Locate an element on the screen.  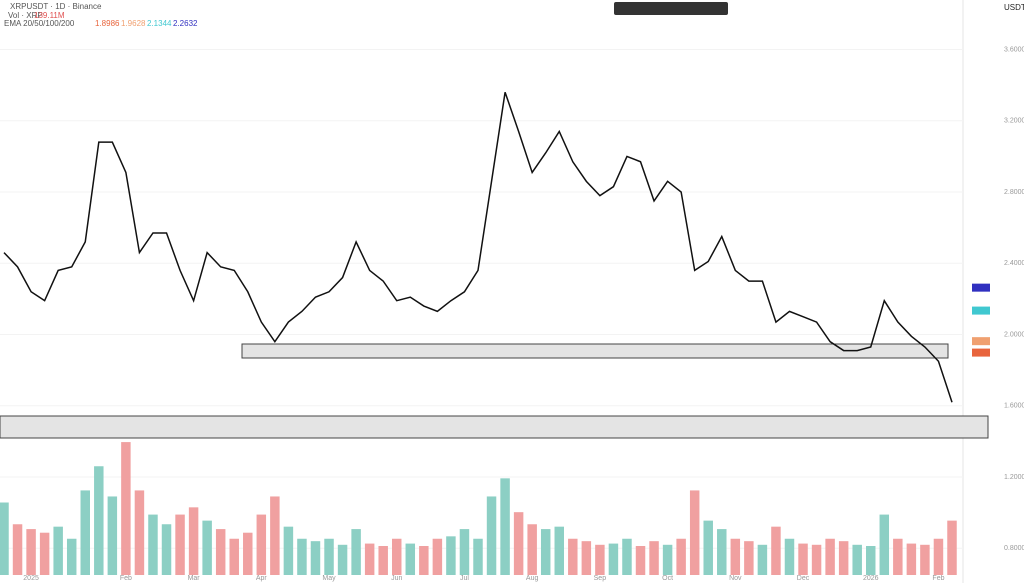
x-tick-label: Jun is located at coordinates (396, 578).